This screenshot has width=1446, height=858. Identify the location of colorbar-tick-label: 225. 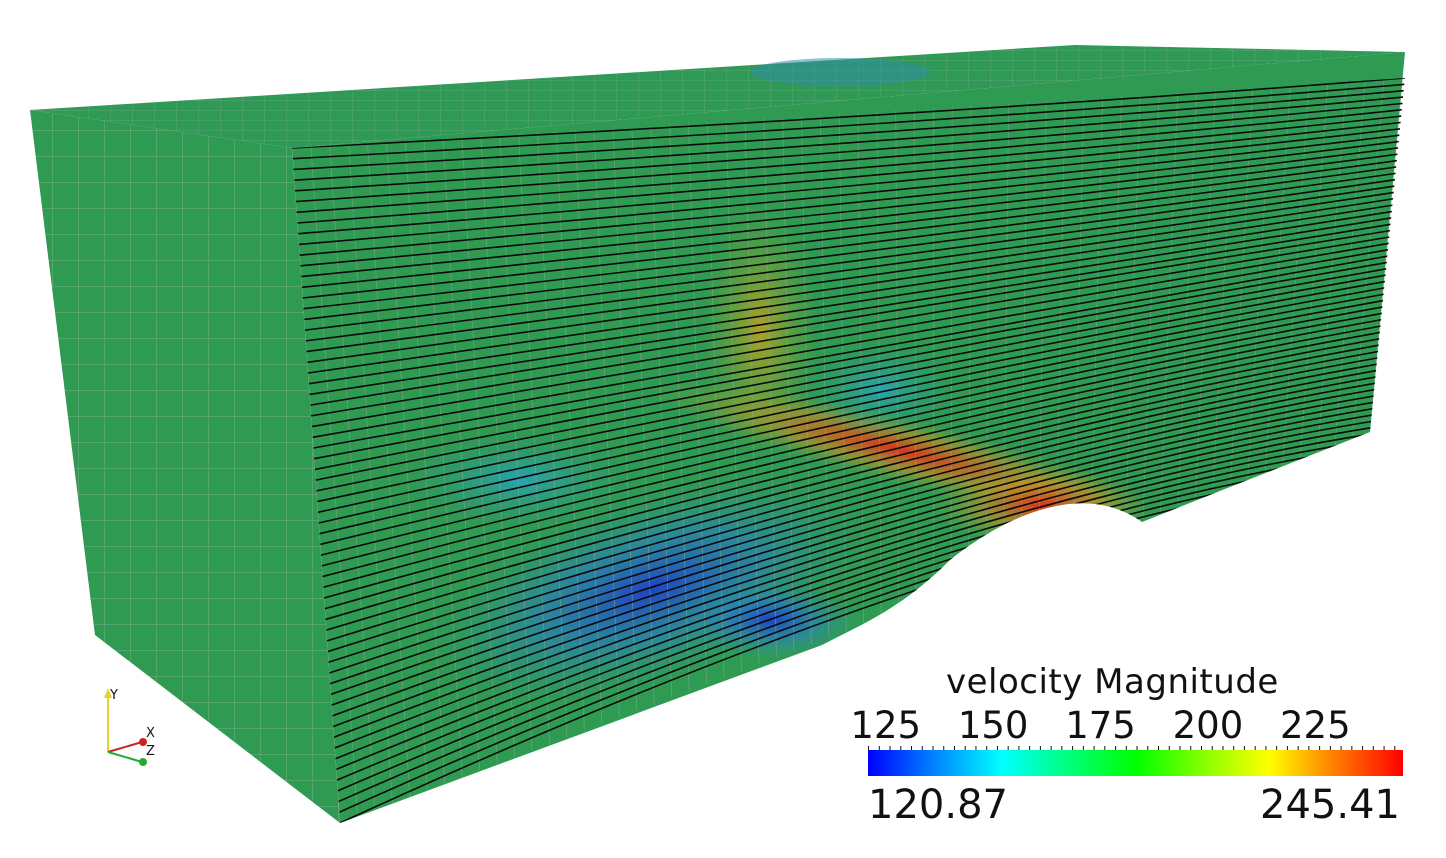
(1315, 725).